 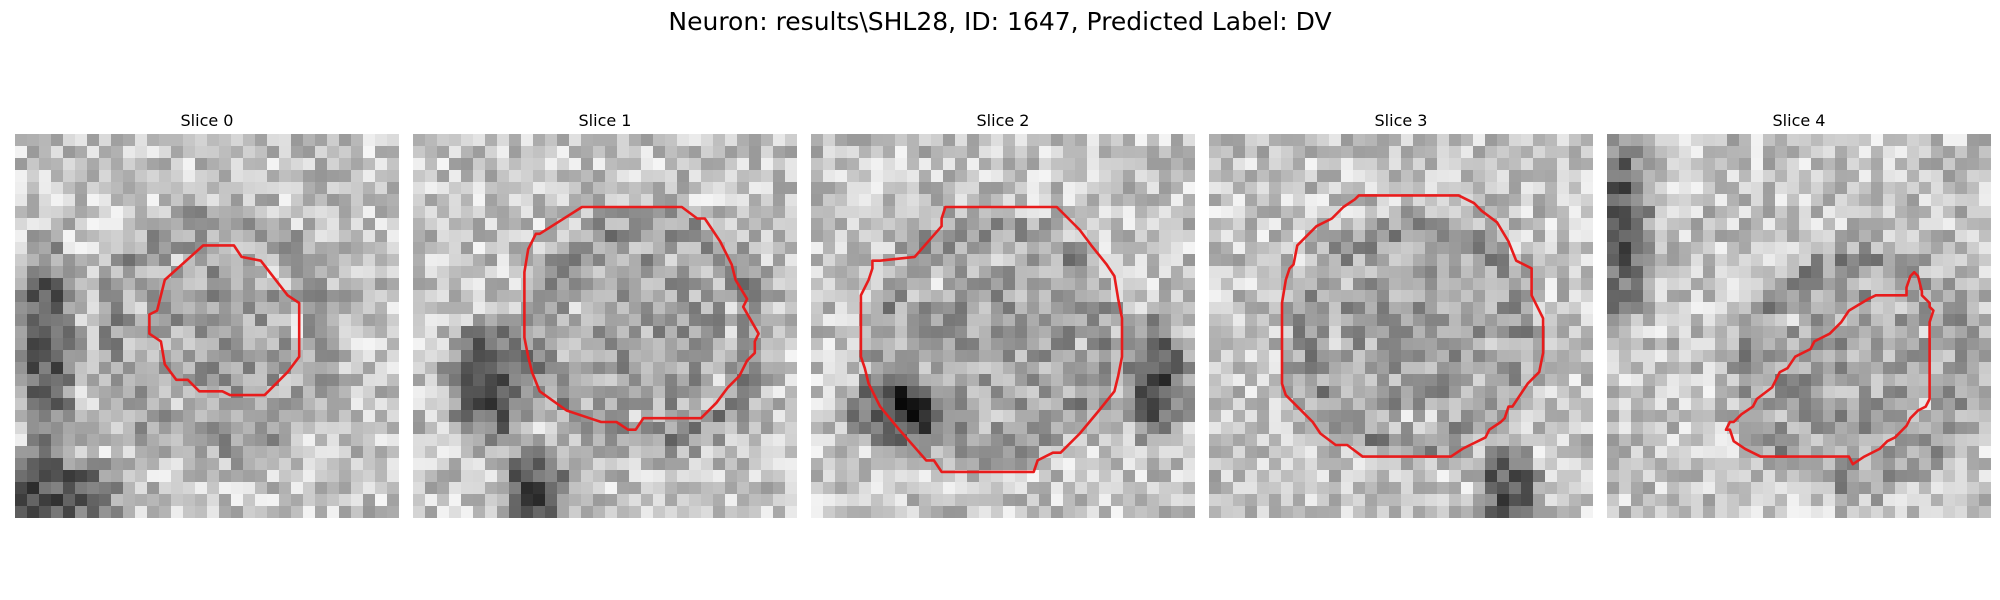 I want to click on slice-panel-0: Slice 0, so click(x=207, y=313).